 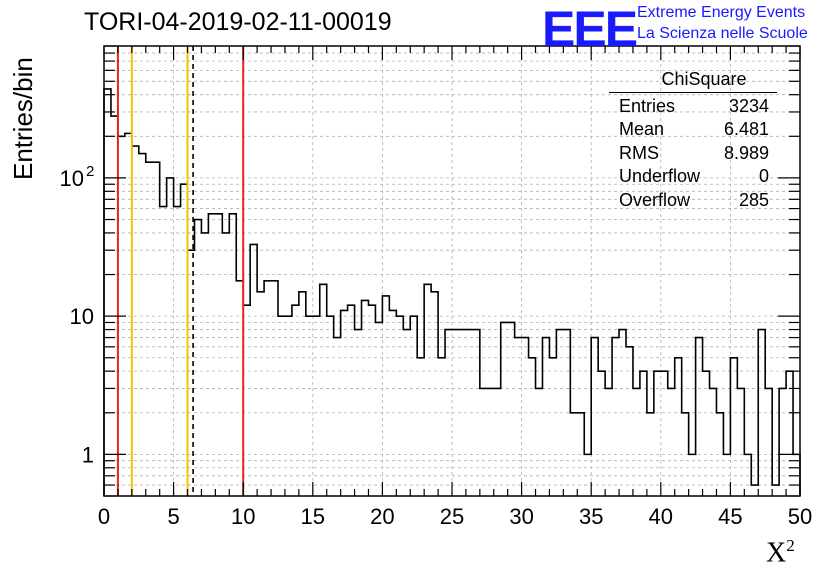 I want to click on stats-label: Mean, so click(x=642, y=129).